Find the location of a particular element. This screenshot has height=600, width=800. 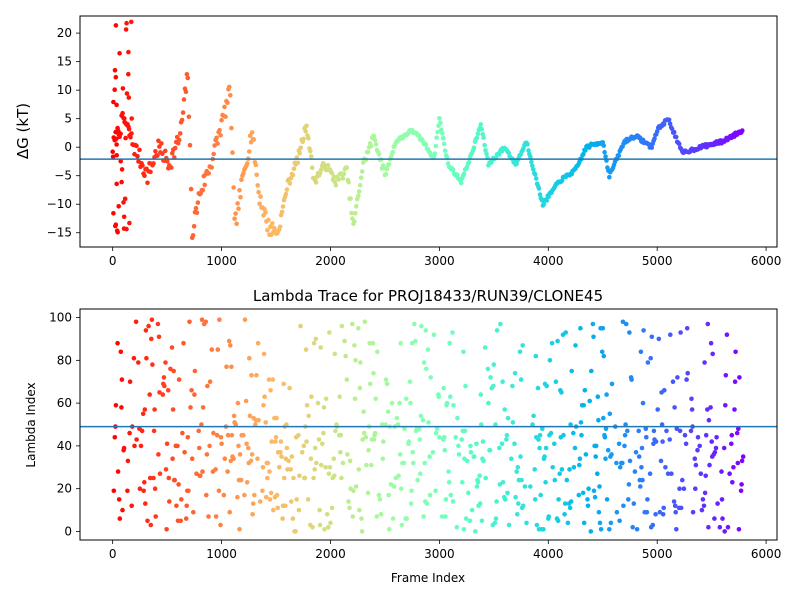

y-tick-label: 0 is located at coordinates (68, 147).